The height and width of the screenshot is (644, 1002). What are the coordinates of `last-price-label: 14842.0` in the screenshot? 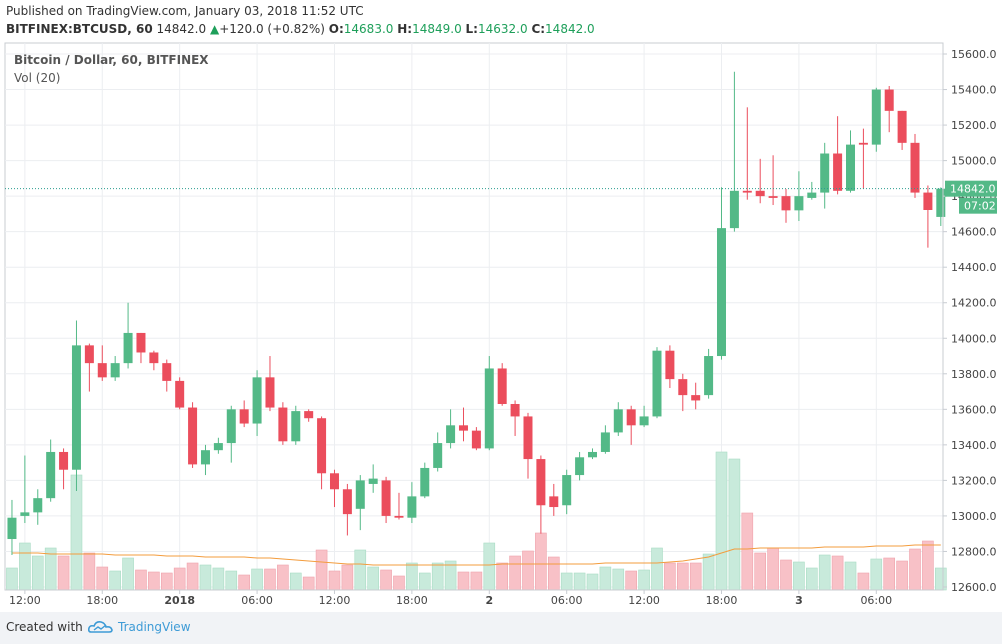 It's located at (973, 189).